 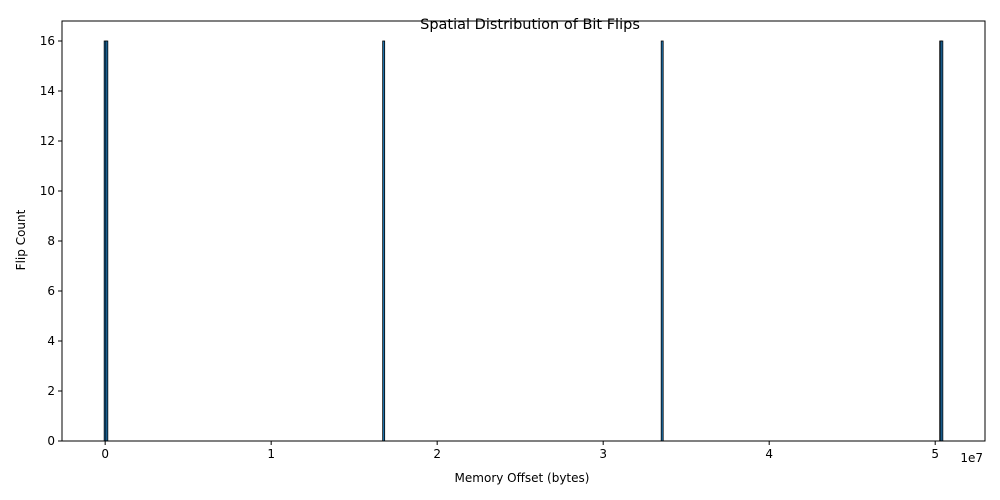 I want to click on y-tick-label: 8, so click(x=51, y=241).